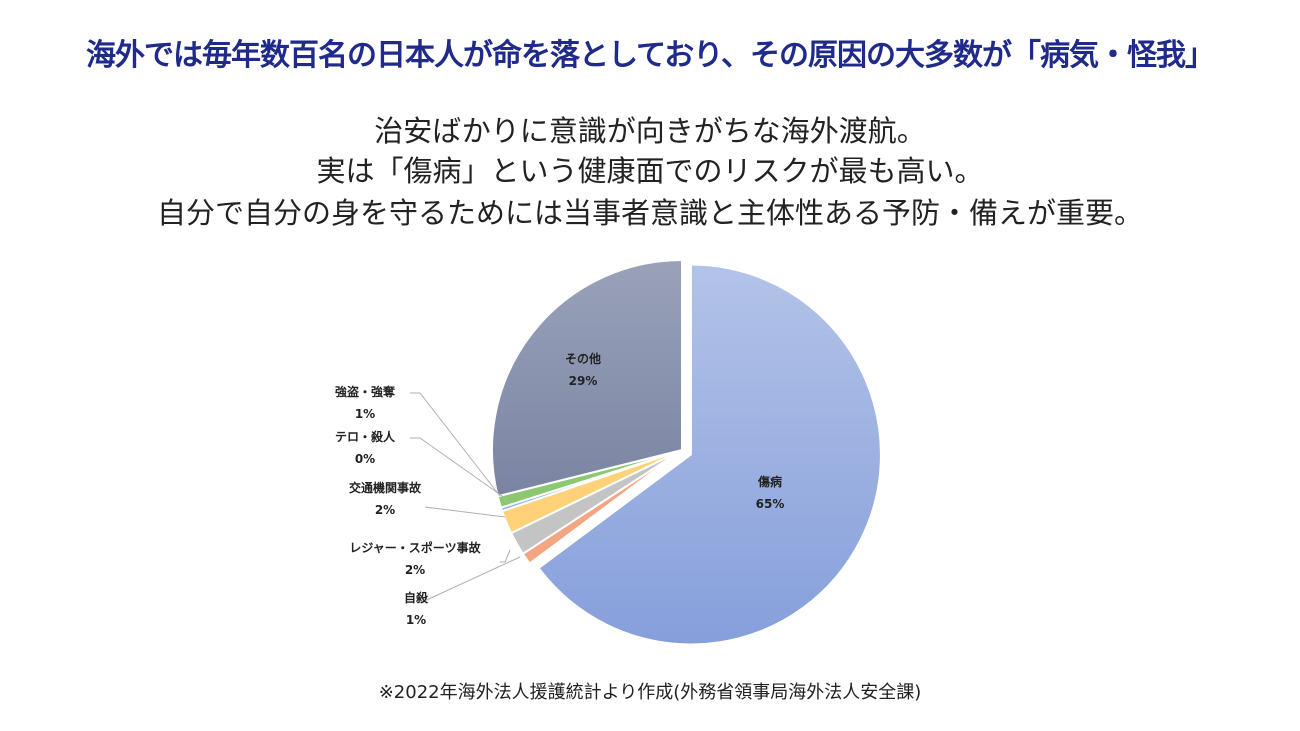 The image size is (1300, 731). What do you see at coordinates (364, 392) in the screenshot?
I see `label-robbery-name: 強盗・強奪` at bounding box center [364, 392].